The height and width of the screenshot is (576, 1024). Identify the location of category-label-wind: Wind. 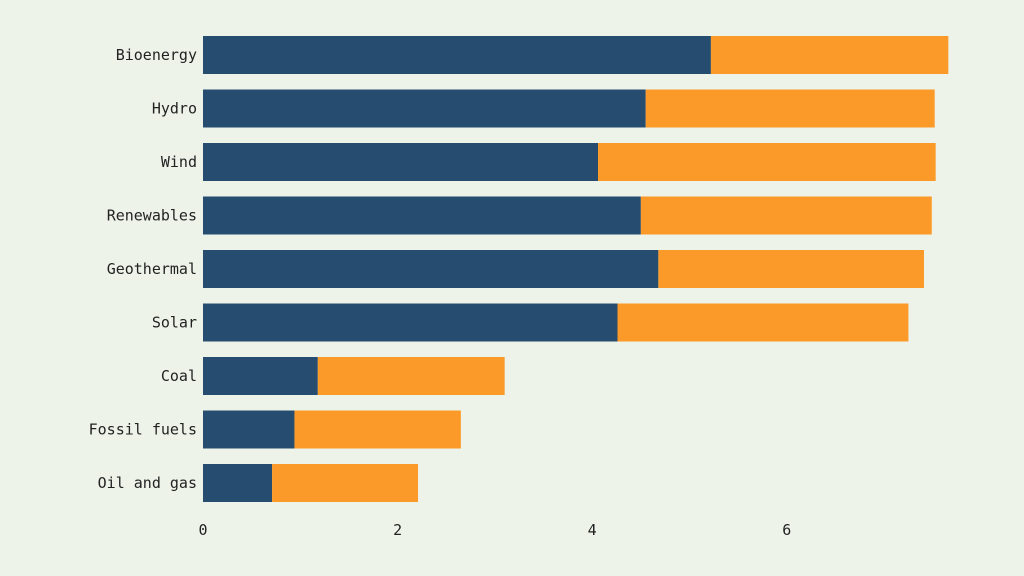
(179, 162).